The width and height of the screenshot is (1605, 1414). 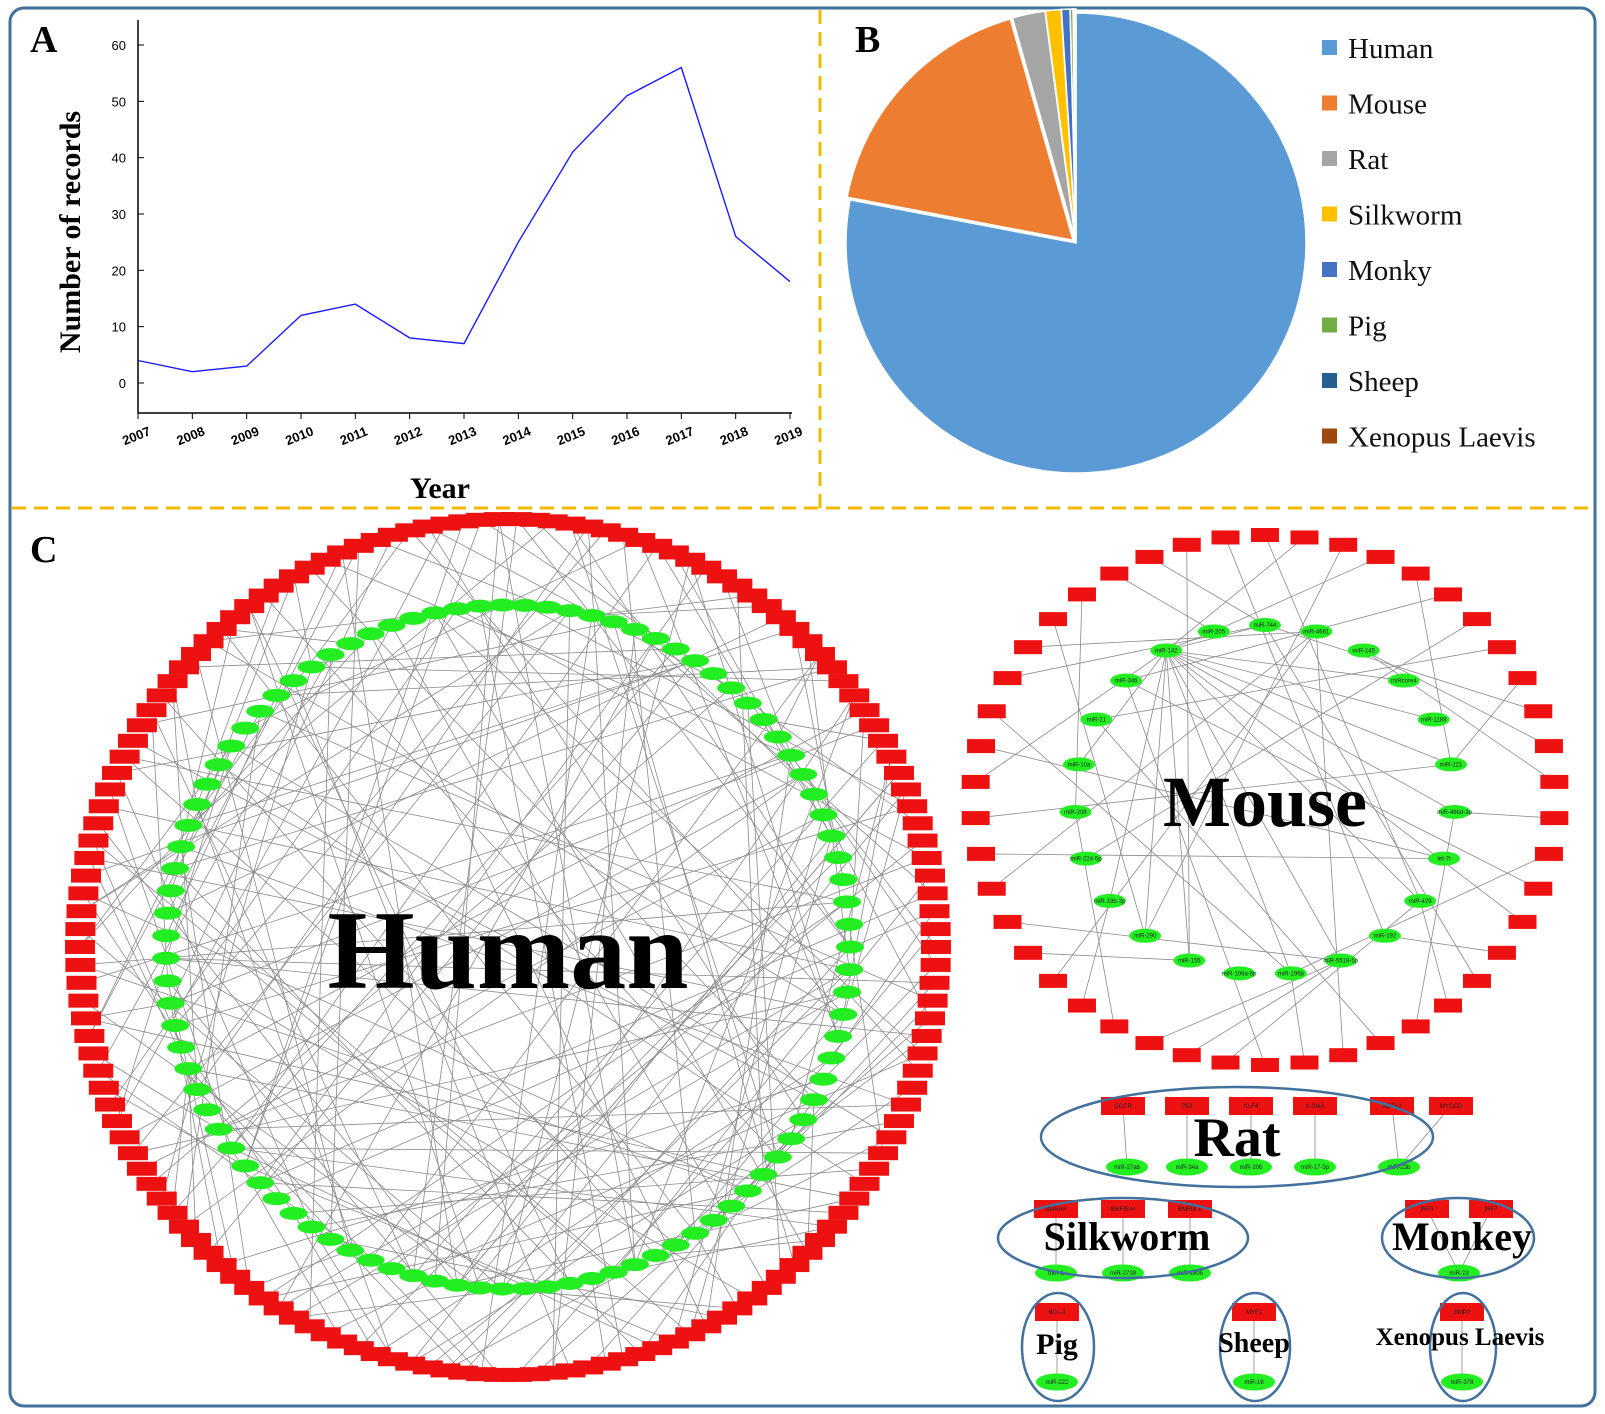 What do you see at coordinates (1056, 1274) in the screenshot?
I see `mirna-node-label: miR-1` at bounding box center [1056, 1274].